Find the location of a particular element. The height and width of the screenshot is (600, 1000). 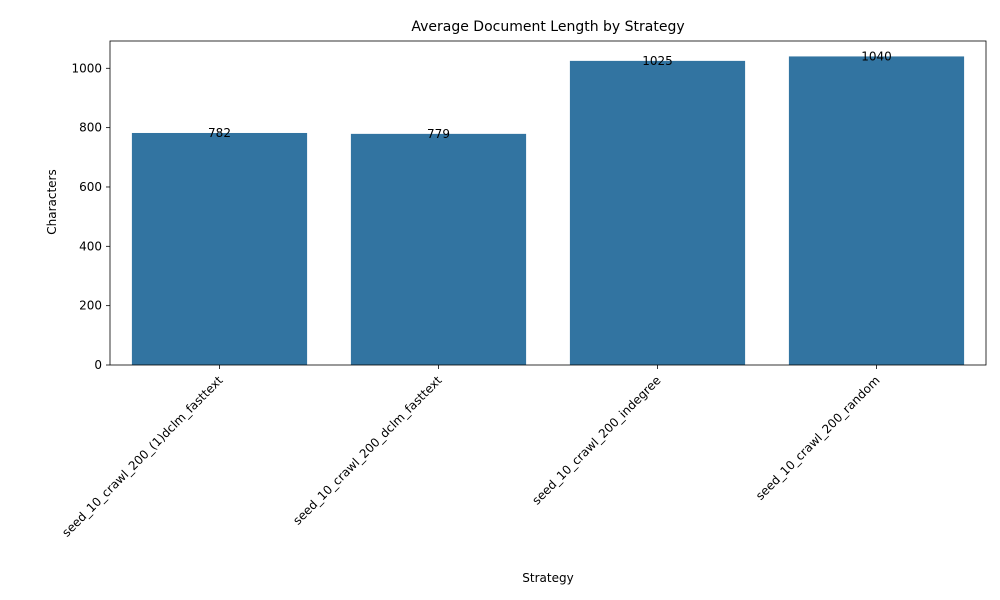

x-tick-label: seed_10_crawl_200_(1)dclm_fasttext is located at coordinates (142, 456).